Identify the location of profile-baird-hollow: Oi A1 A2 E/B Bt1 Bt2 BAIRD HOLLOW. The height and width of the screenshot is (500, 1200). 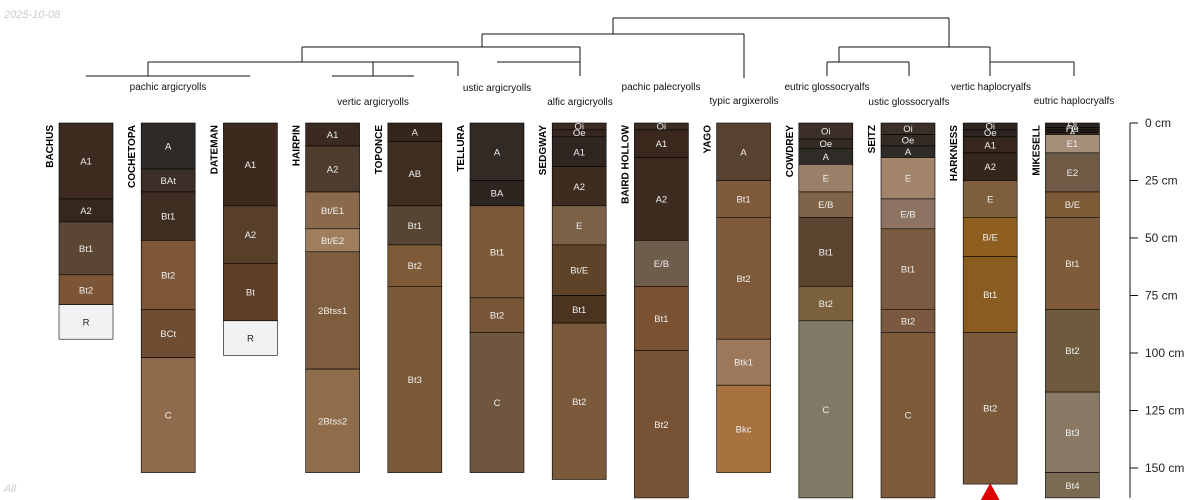
(654, 310).